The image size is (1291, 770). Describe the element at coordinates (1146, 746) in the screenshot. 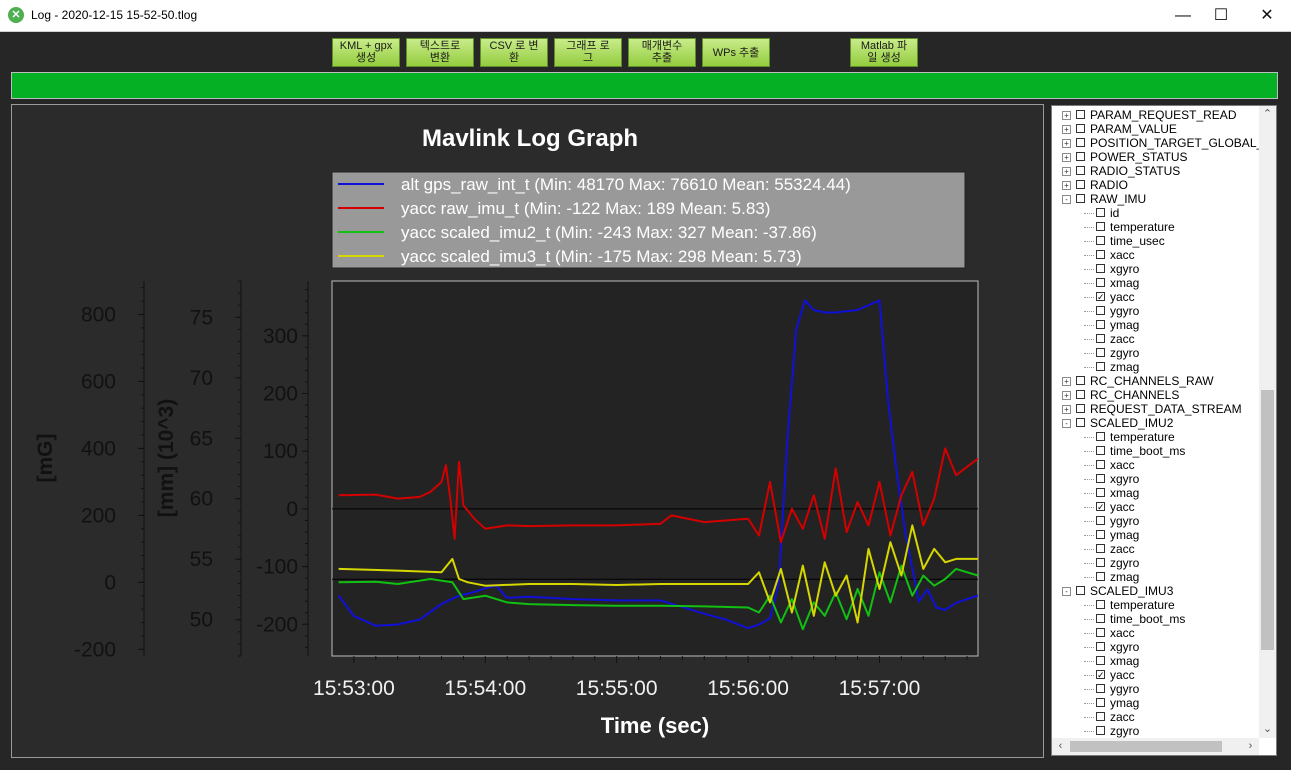

I see `tree-horizontal-scroll-thumb` at that location.